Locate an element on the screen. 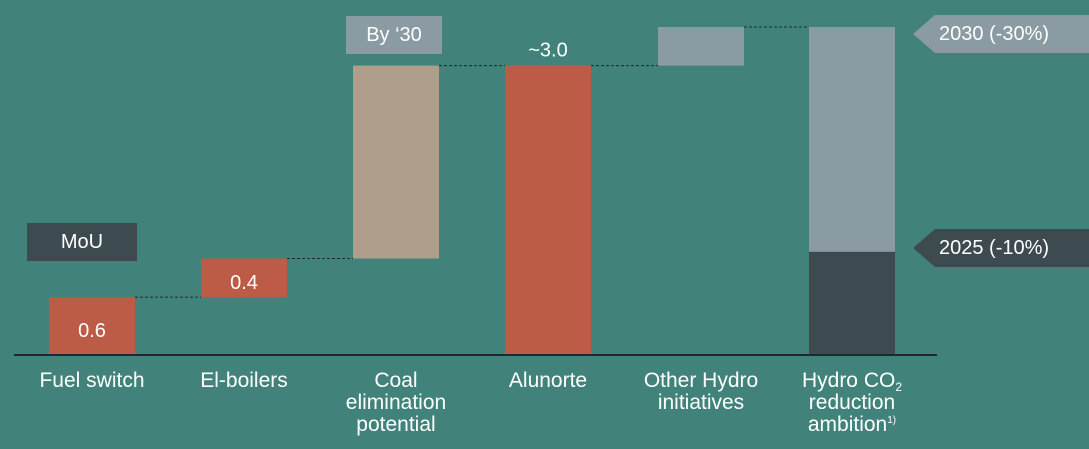  category-label-line: elimination is located at coordinates (396, 402).